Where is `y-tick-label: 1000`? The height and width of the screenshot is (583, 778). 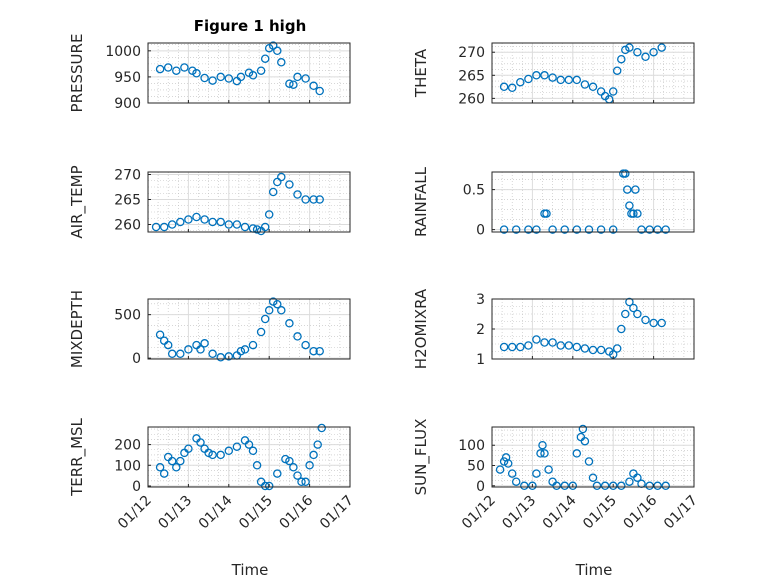
y-tick-label: 1000 is located at coordinates (123, 52).